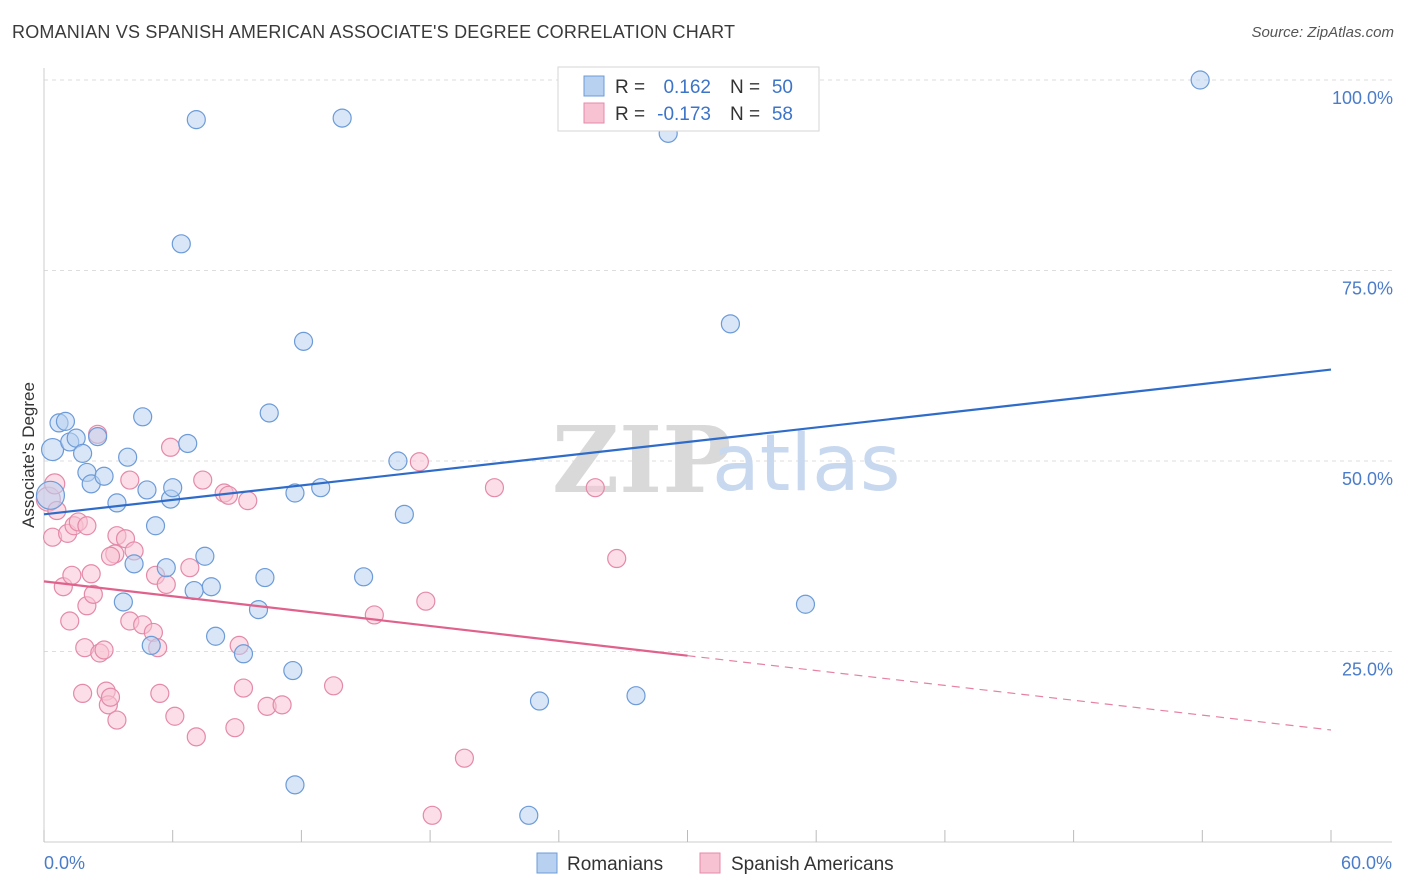 The height and width of the screenshot is (892, 1406). What do you see at coordinates (806, 464) in the screenshot?
I see `watermark-atlas: atlas` at bounding box center [806, 464].